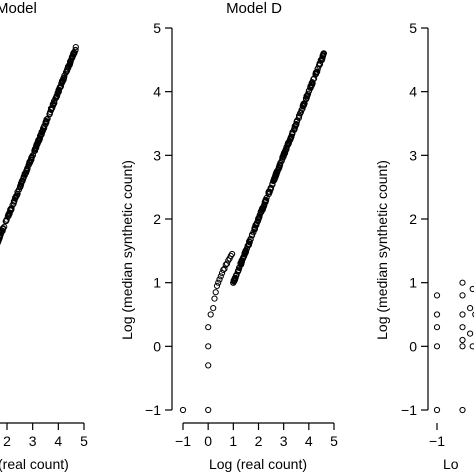 The image size is (474, 474). I want to click on x-tick-label: 2, so click(7, 441).